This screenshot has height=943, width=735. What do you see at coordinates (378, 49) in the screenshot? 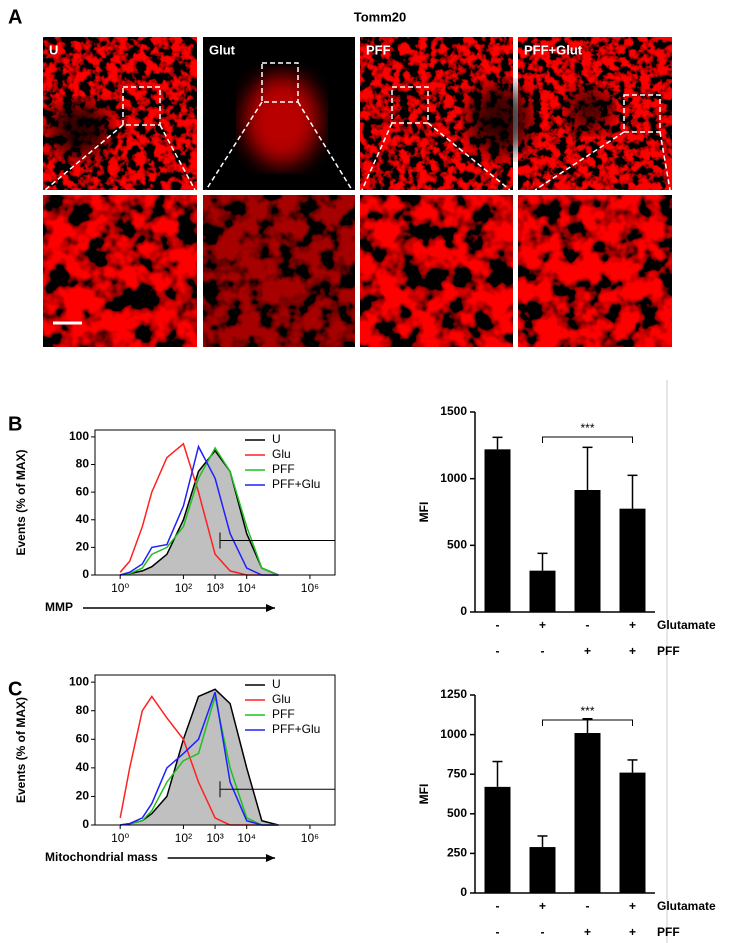
I see `image-label: PFF` at bounding box center [378, 49].